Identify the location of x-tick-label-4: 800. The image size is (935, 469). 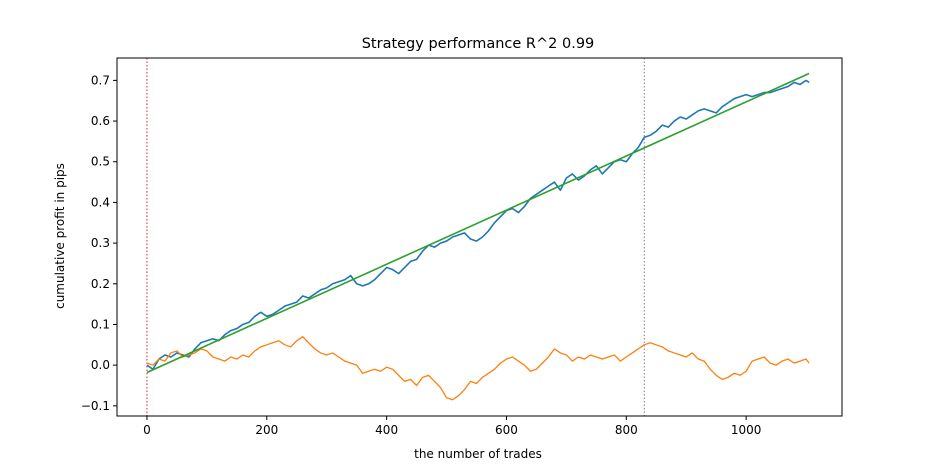
(626, 430).